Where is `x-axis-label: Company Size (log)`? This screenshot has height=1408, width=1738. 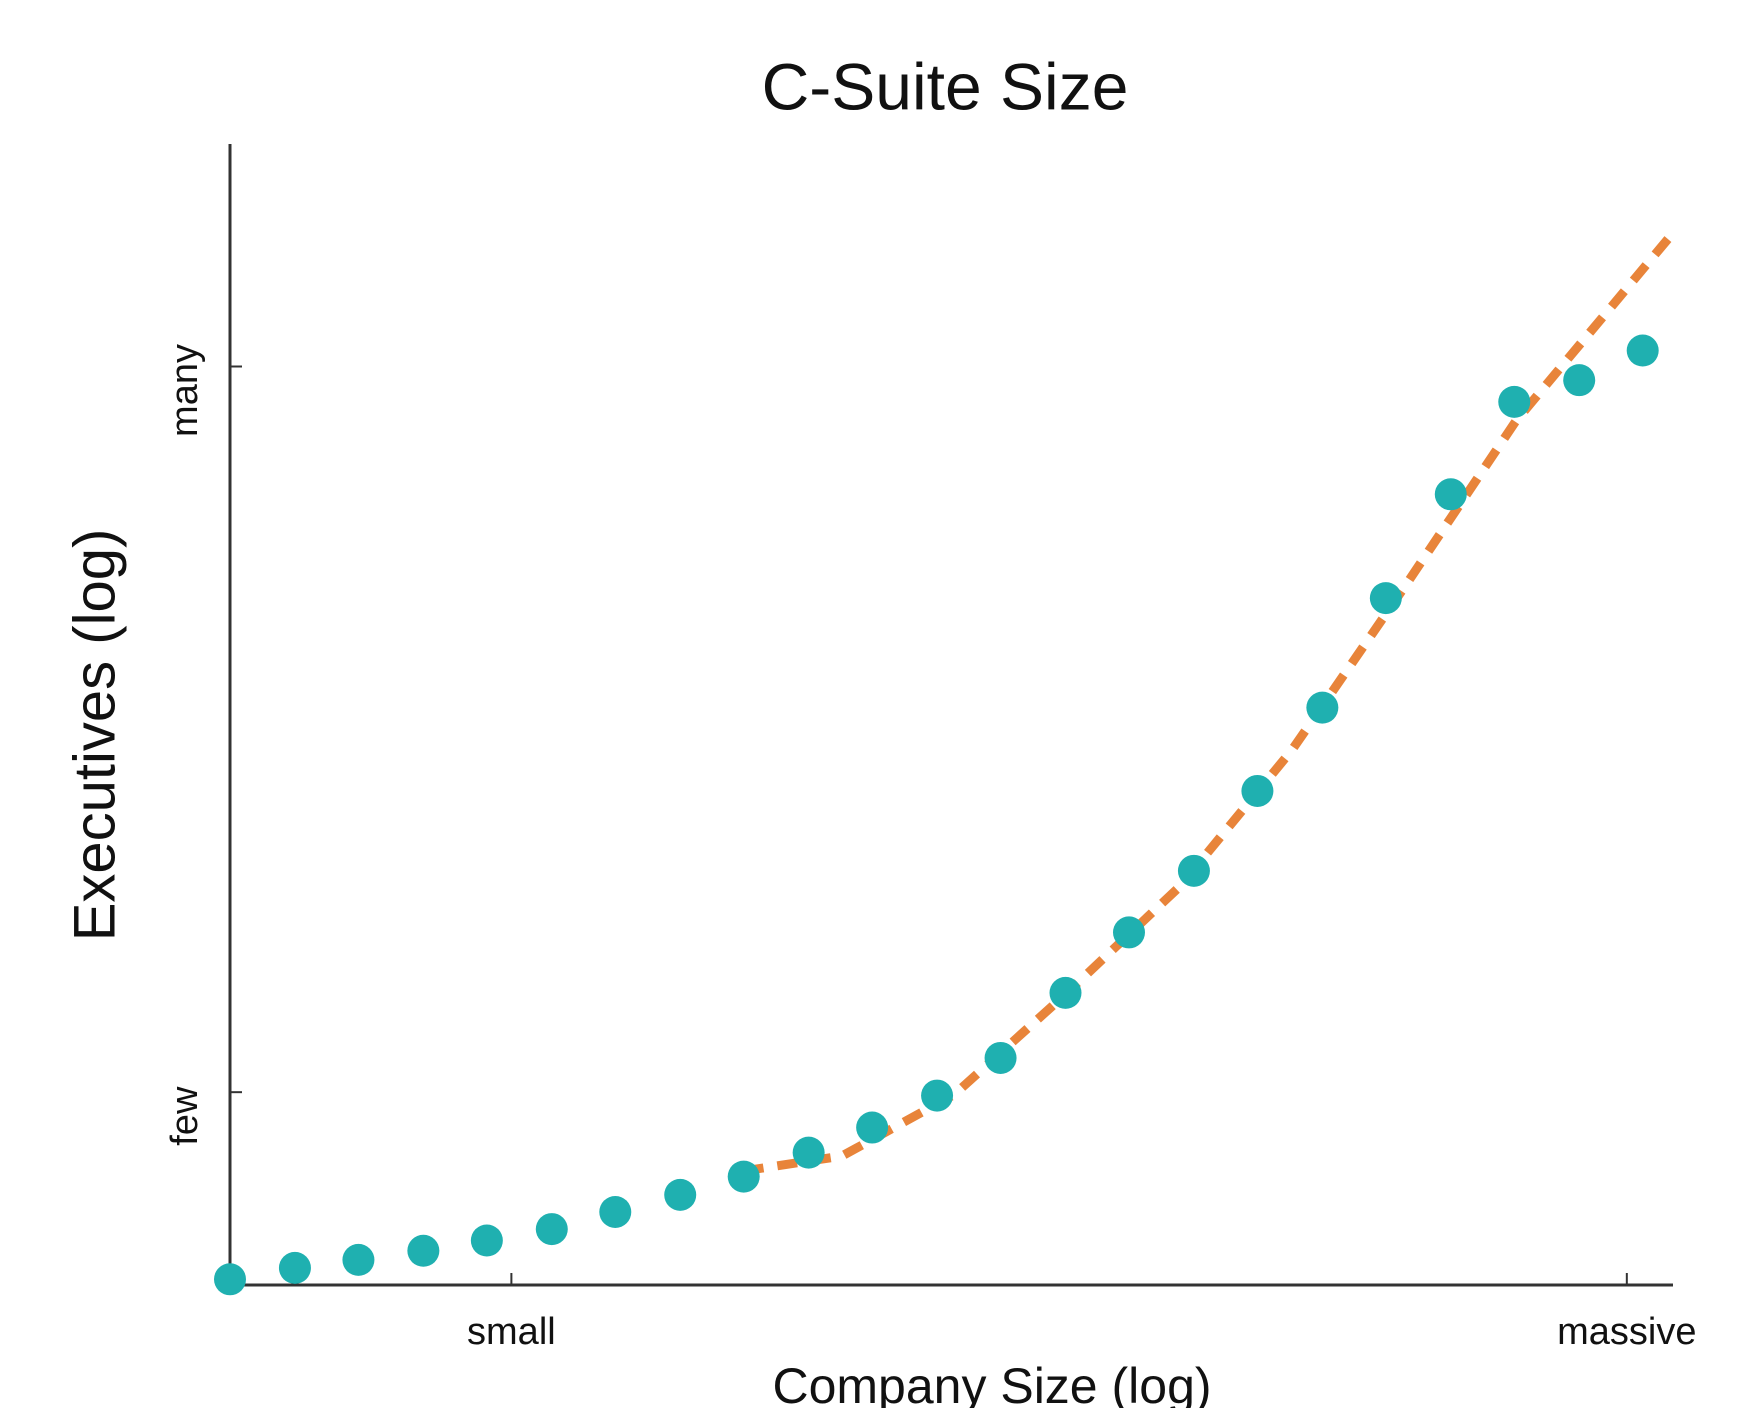
x-axis-label: Company Size (log) is located at coordinates (991, 1383).